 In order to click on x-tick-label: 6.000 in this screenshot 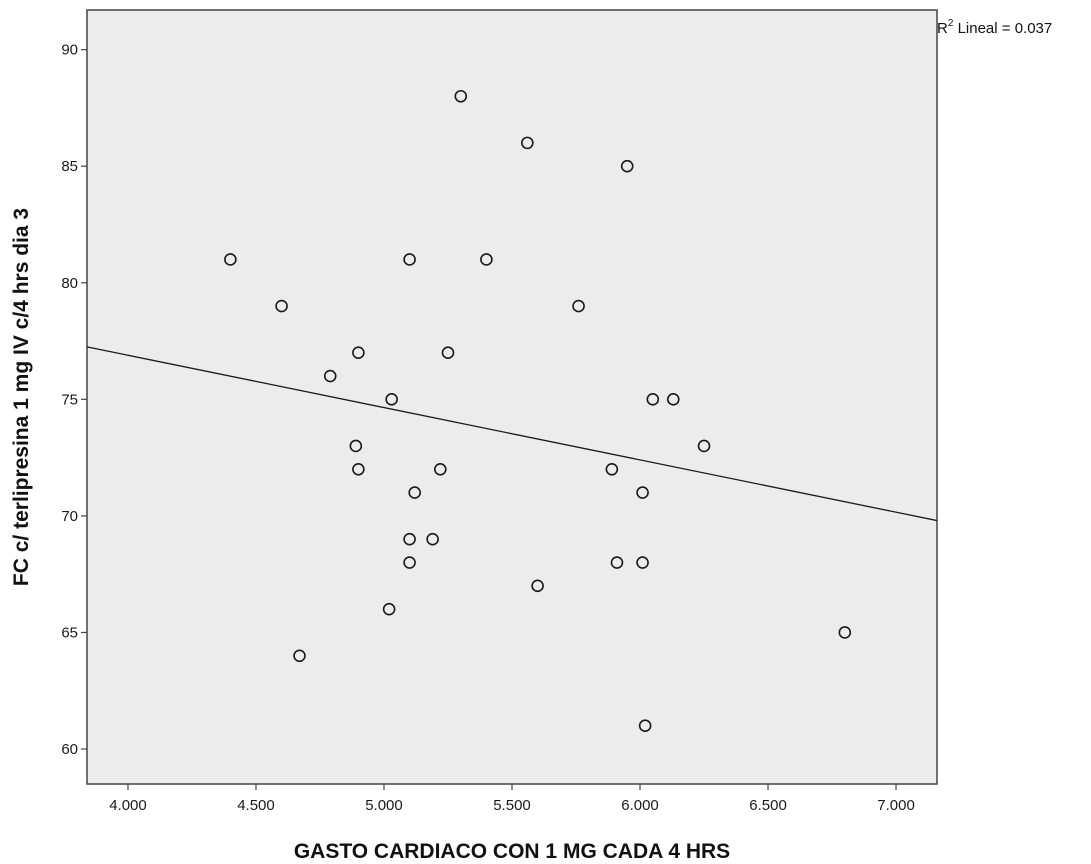, I will do `click(640, 805)`.